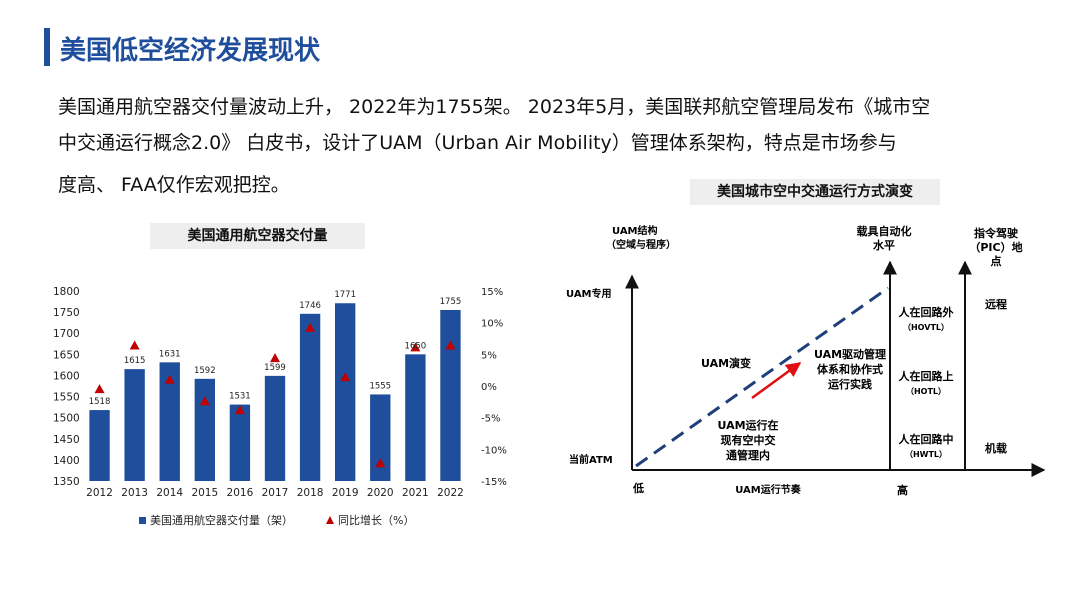 The height and width of the screenshot is (608, 1080). Describe the element at coordinates (926, 376) in the screenshot. I see `hotl-label-1: 人在回路上` at that location.